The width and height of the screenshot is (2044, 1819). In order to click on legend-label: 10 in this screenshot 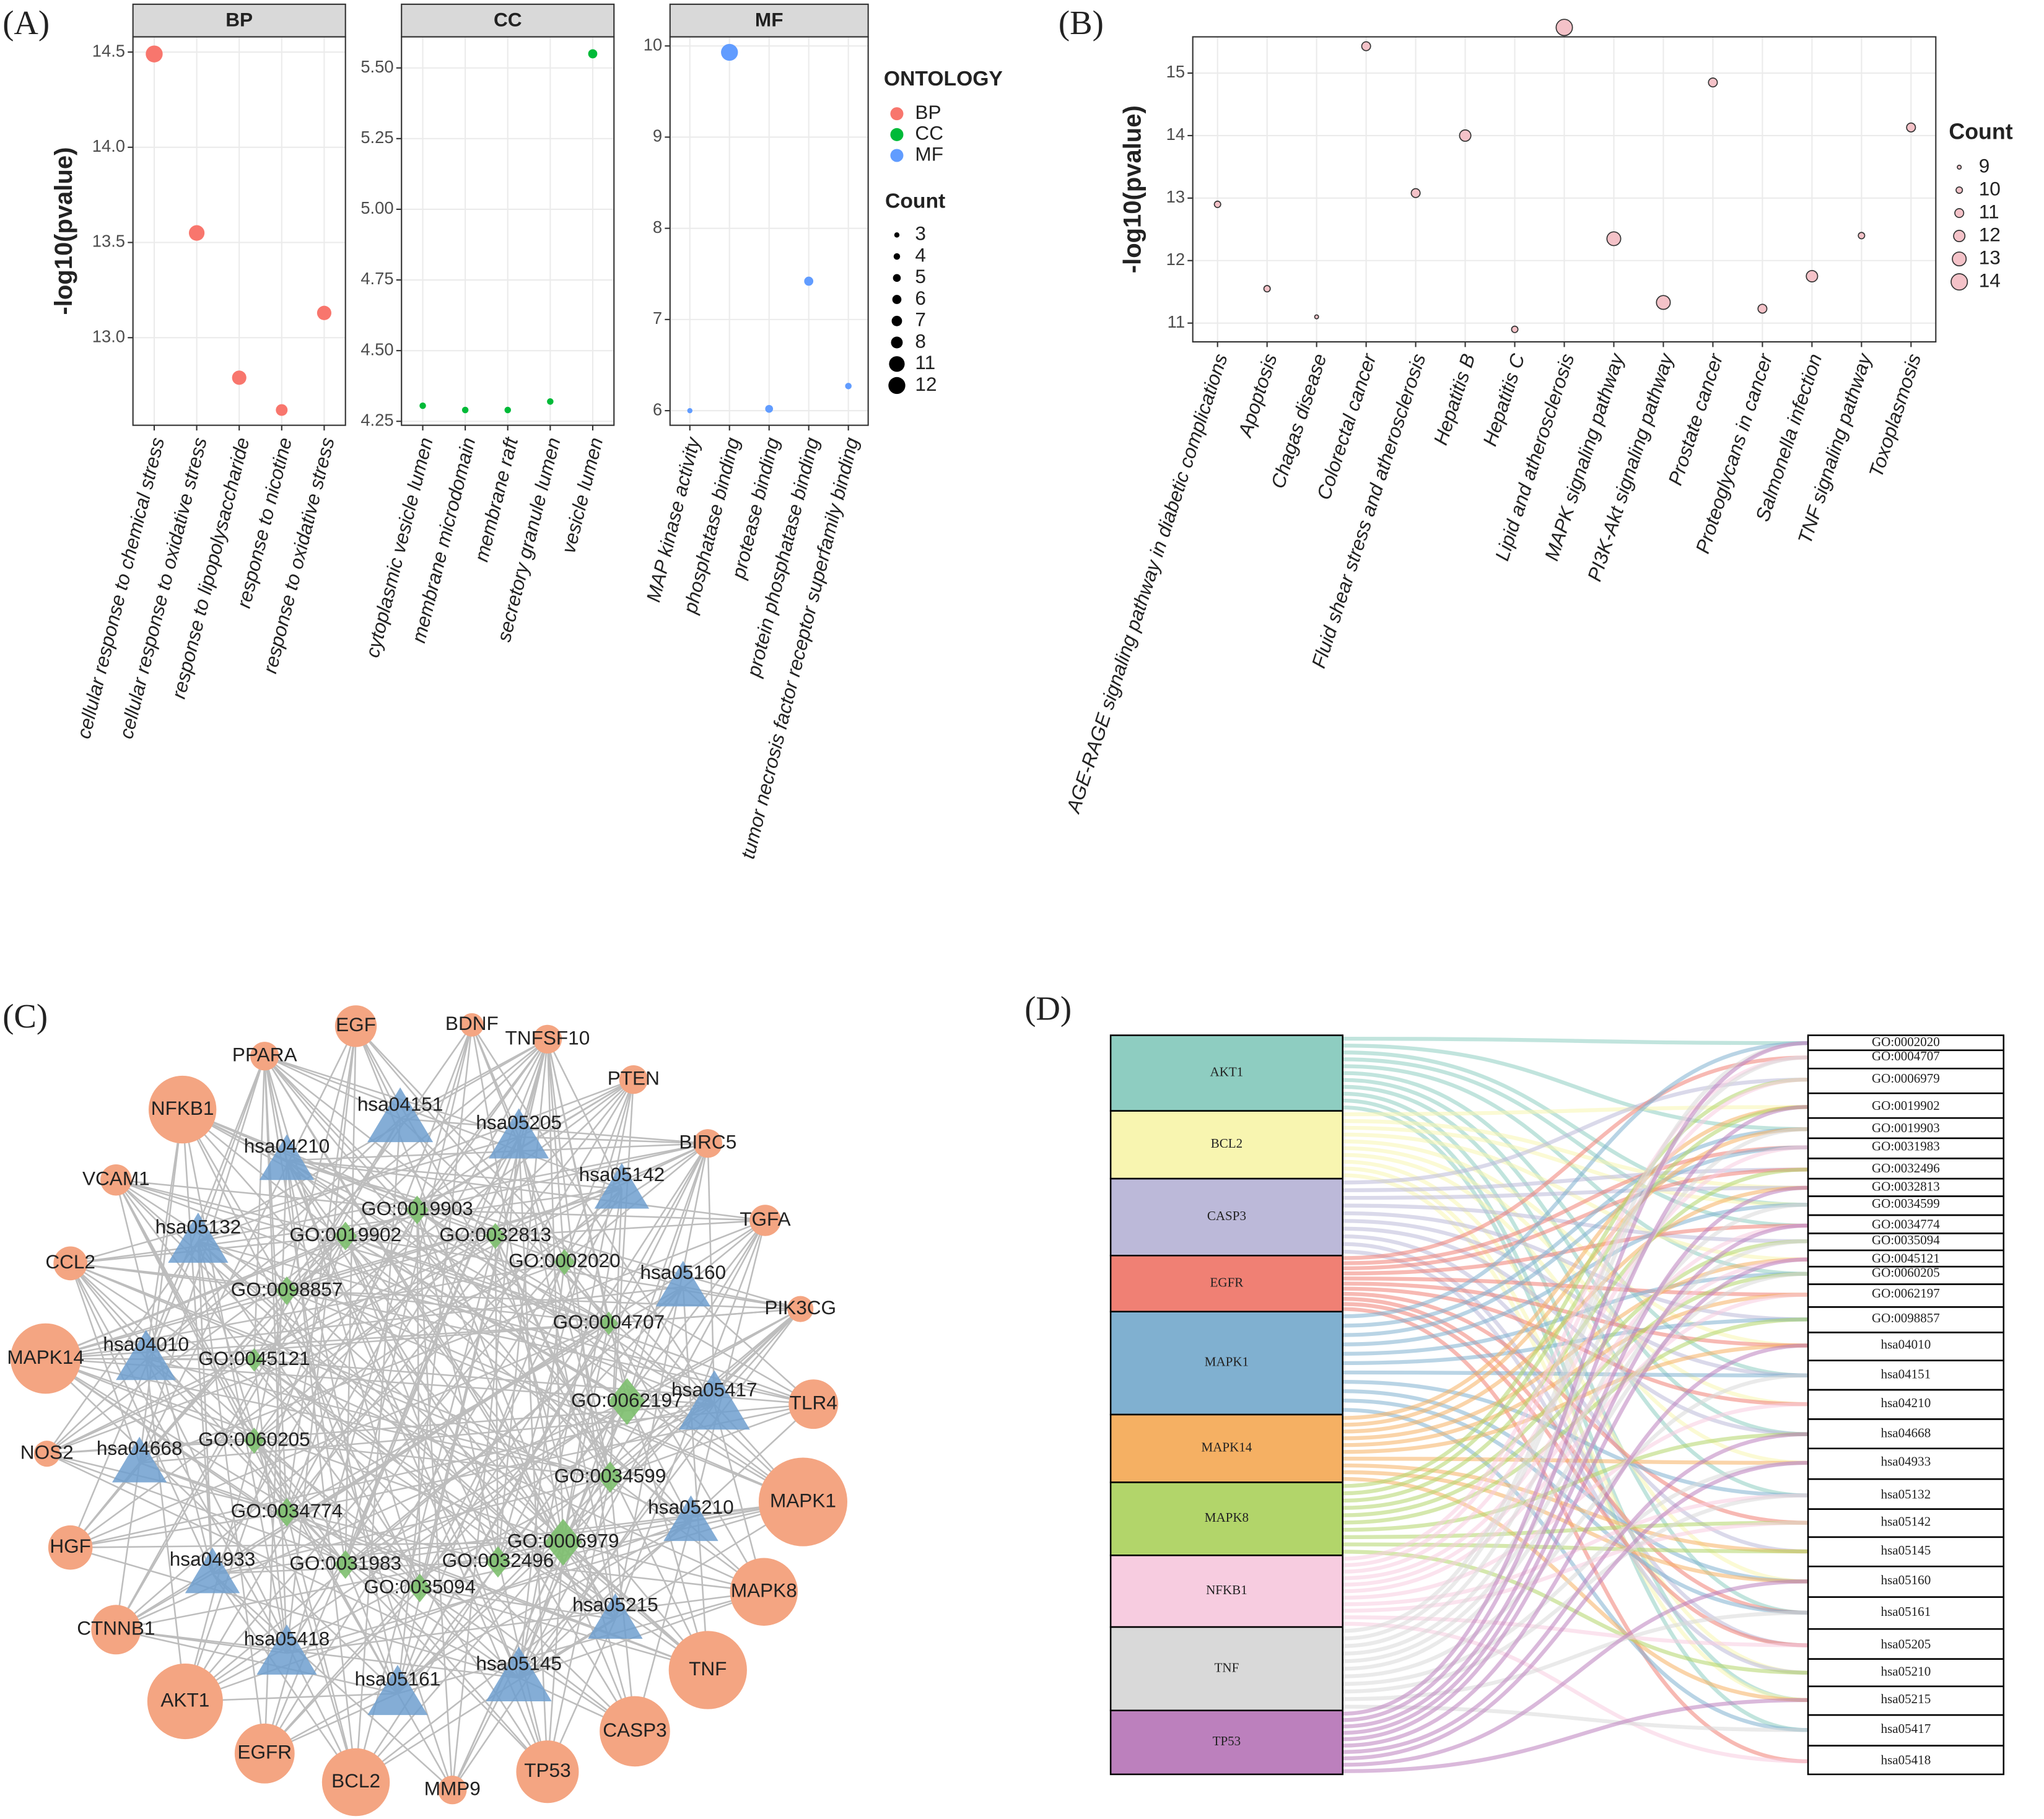, I will do `click(1990, 188)`.